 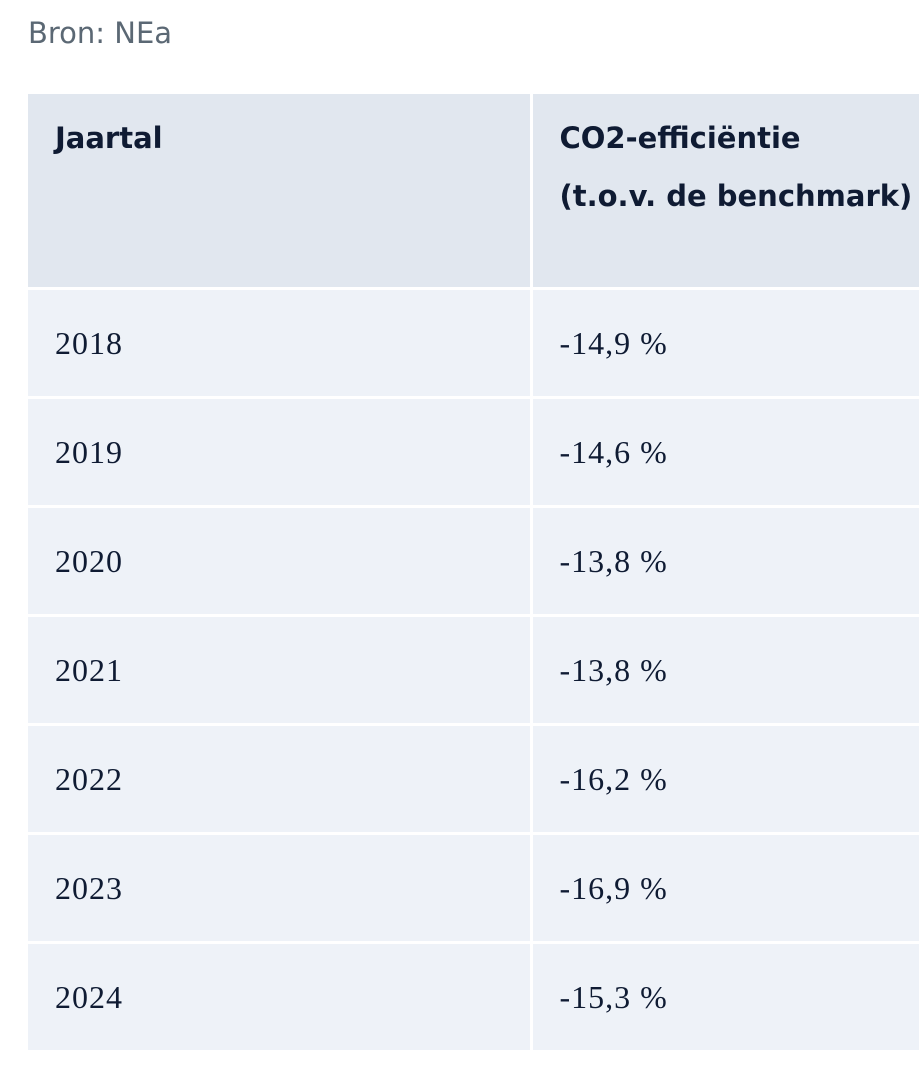 I want to click on table-row: 2020 -13,8 %, so click(x=473, y=561).